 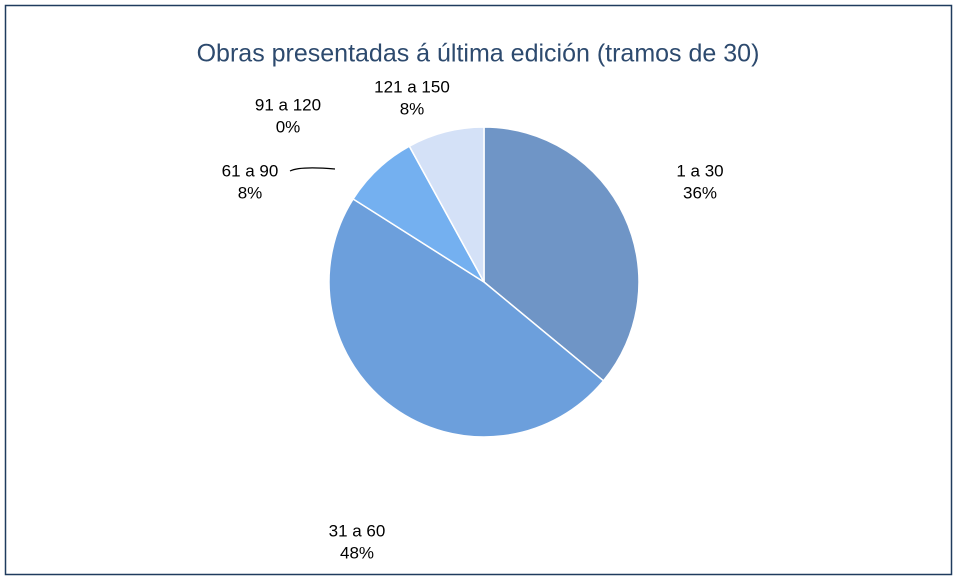 What do you see at coordinates (357, 530) in the screenshot?
I see `slice-label: 31 a 60` at bounding box center [357, 530].